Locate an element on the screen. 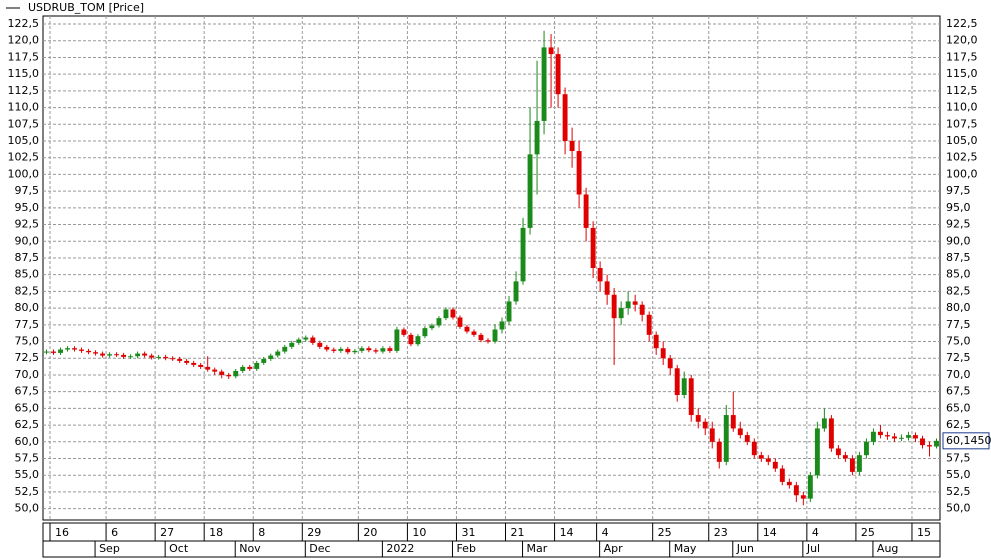 This screenshot has height=560, width=991. last-price-box is located at coordinates (966, 441).